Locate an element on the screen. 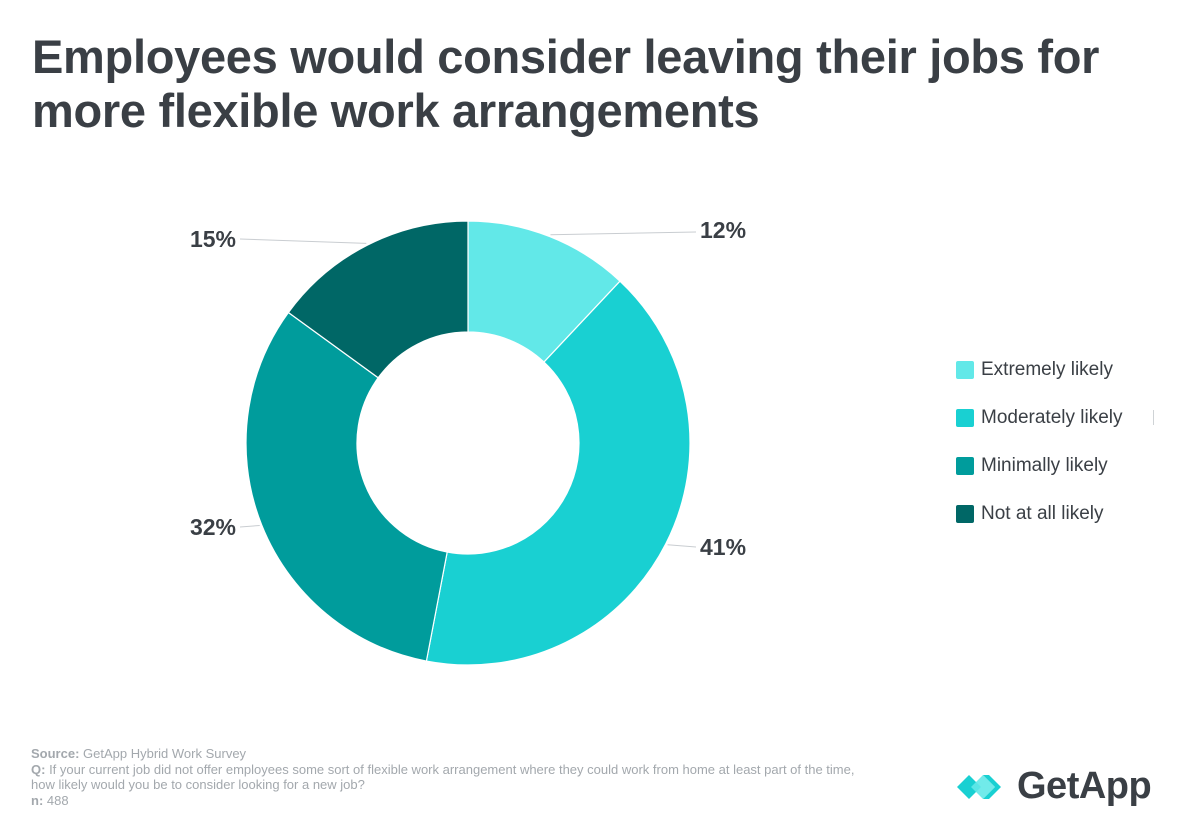 The image size is (1200, 820). source-line: Source: GetApp Hybrid Work Survey is located at coordinates (451, 754).